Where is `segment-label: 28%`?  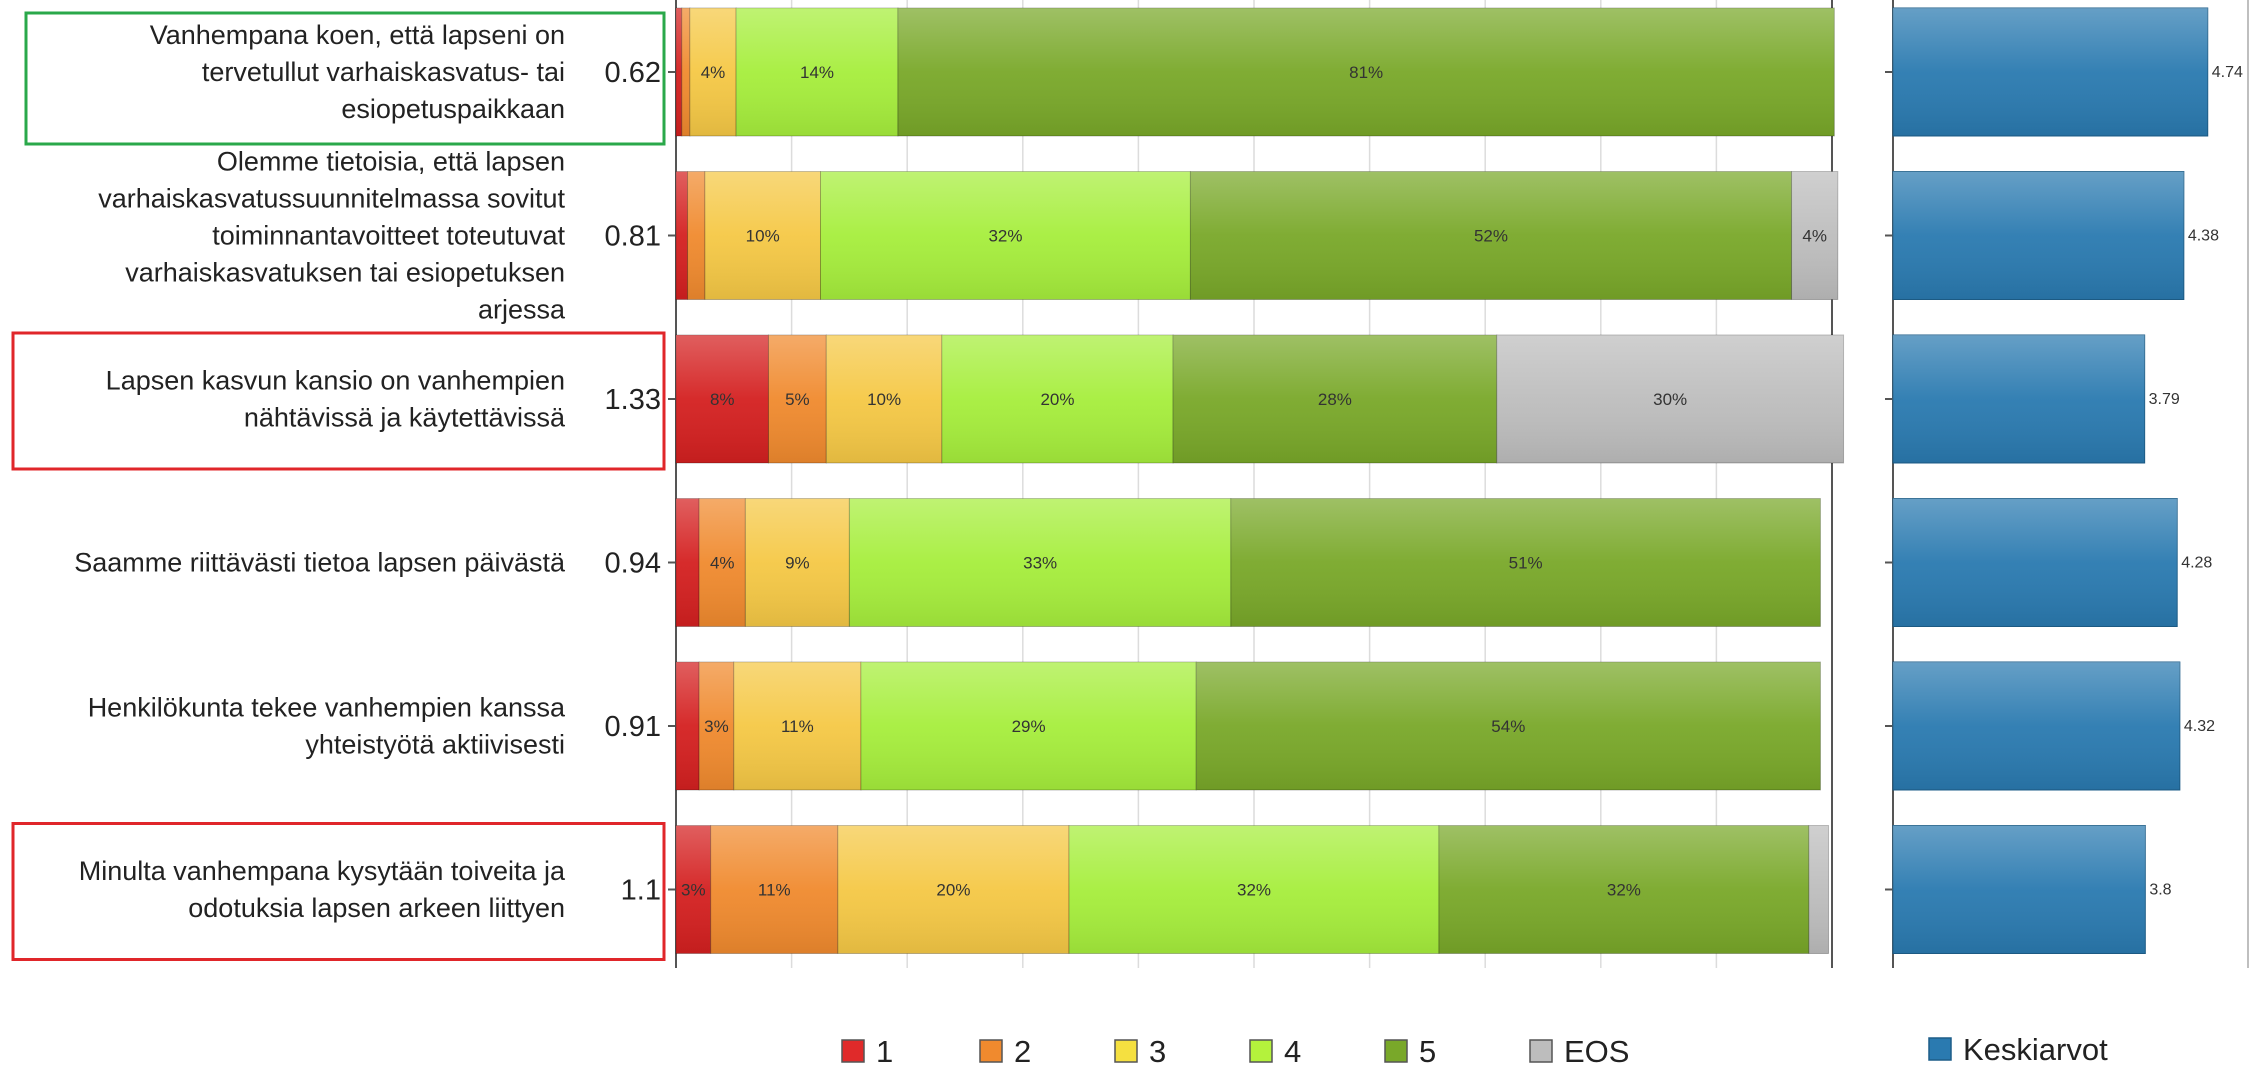 segment-label: 28% is located at coordinates (1335, 399).